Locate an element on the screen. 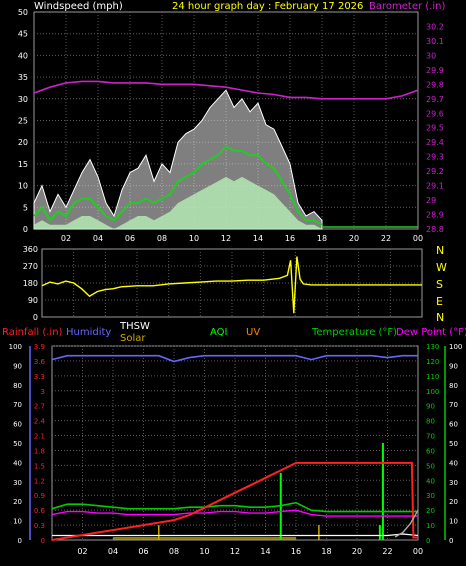 The image size is (466, 566). barometer-tick-label: 29.9 is located at coordinates (435, 70).